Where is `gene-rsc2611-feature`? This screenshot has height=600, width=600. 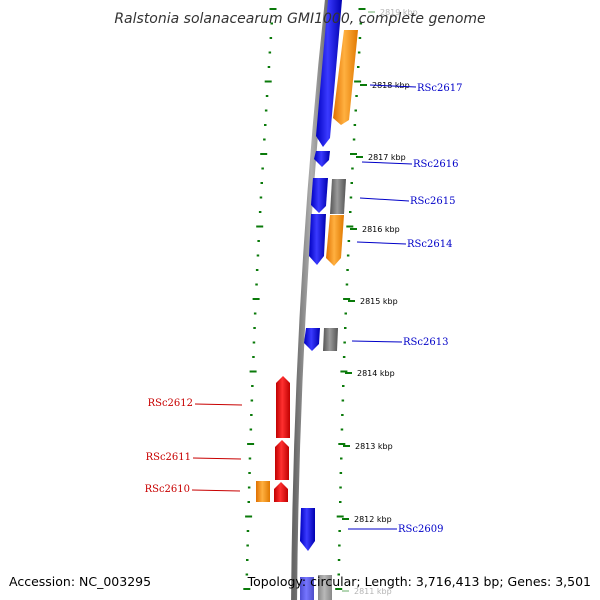
gene-rsc2611-feature is located at coordinates (282, 460).